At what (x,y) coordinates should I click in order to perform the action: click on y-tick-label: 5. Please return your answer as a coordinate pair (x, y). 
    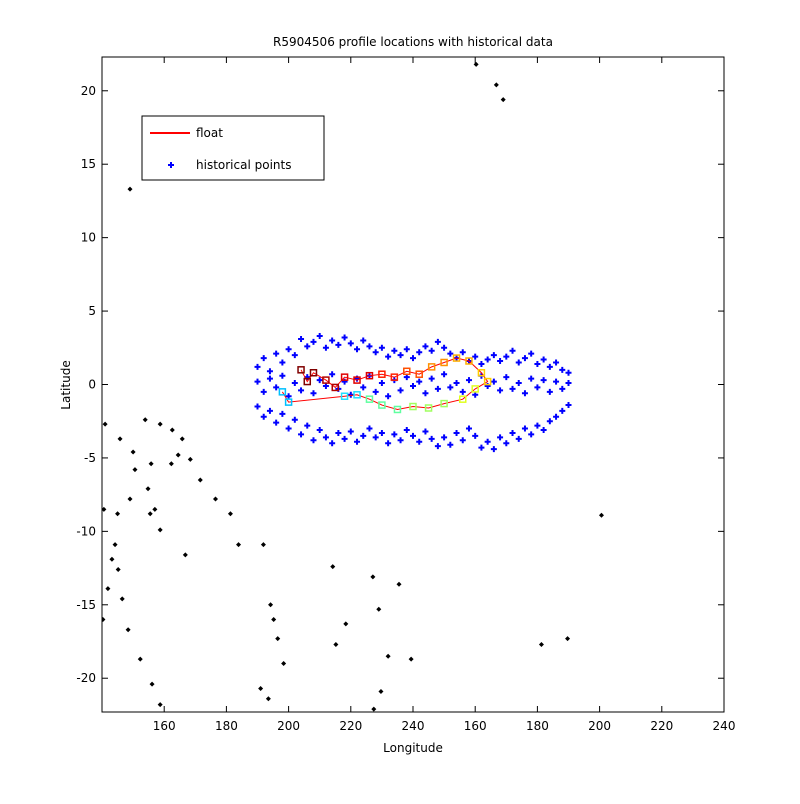
    Looking at the image, I should click on (92, 311).